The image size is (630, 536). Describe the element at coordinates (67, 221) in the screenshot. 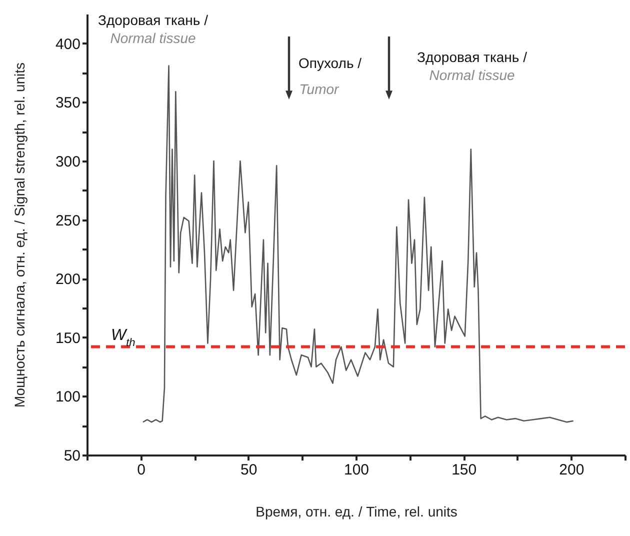

I see `y-tick-label: 250` at that location.